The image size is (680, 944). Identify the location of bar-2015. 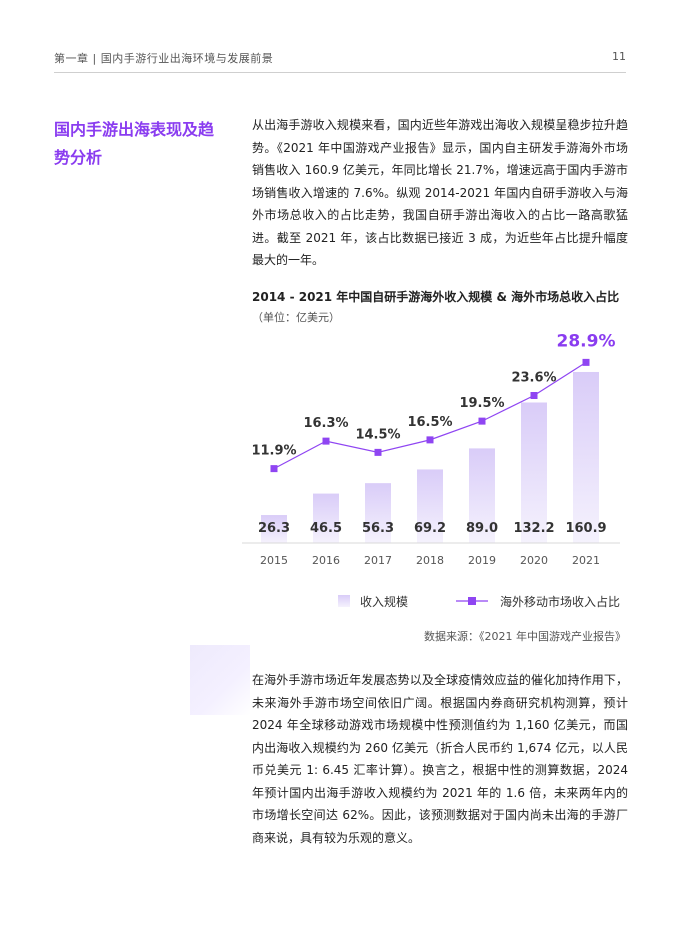
(274, 529).